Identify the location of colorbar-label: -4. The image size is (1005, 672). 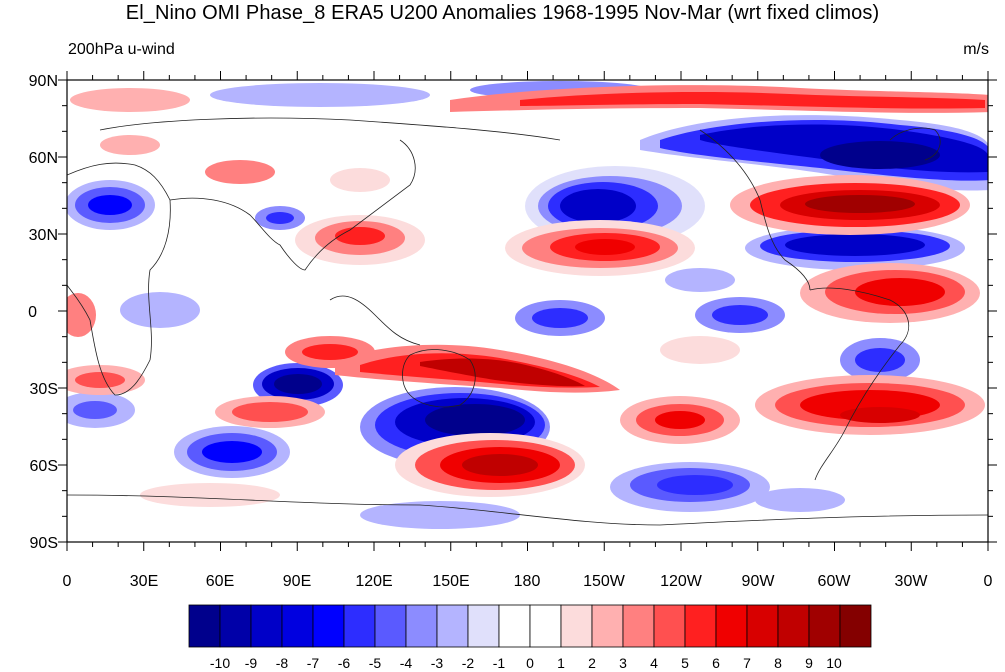
(406, 663).